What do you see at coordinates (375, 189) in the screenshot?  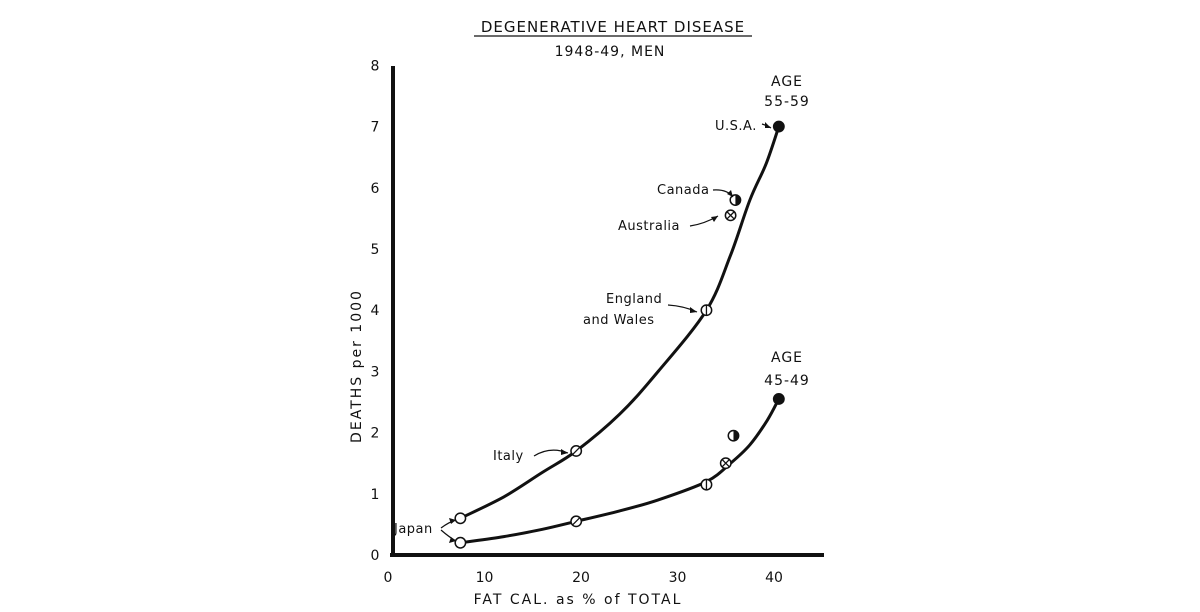 I see `y-tick-label: 6` at bounding box center [375, 189].